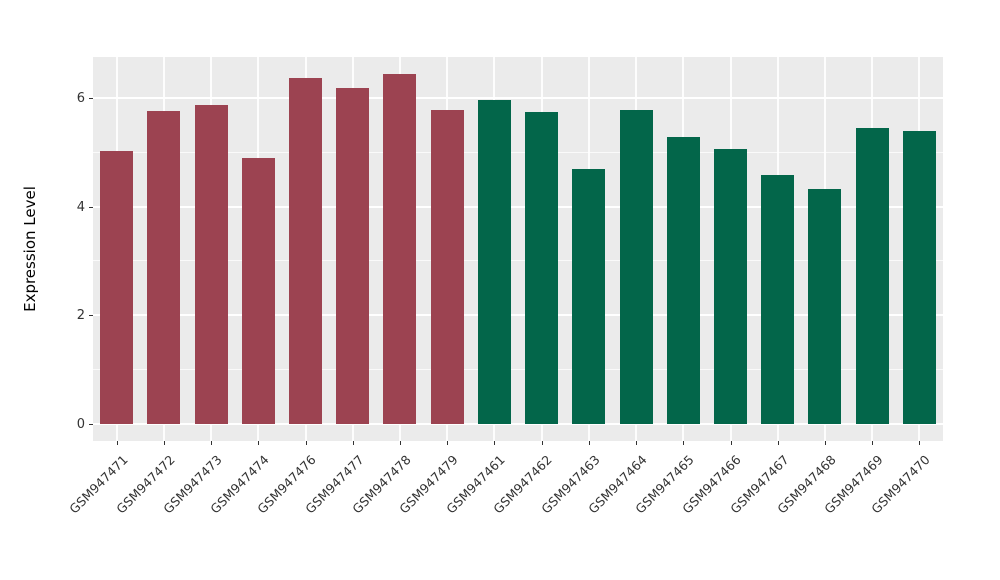 This screenshot has width=1000, height=580. What do you see at coordinates (919, 277) in the screenshot?
I see `bar-GSM947470` at bounding box center [919, 277].